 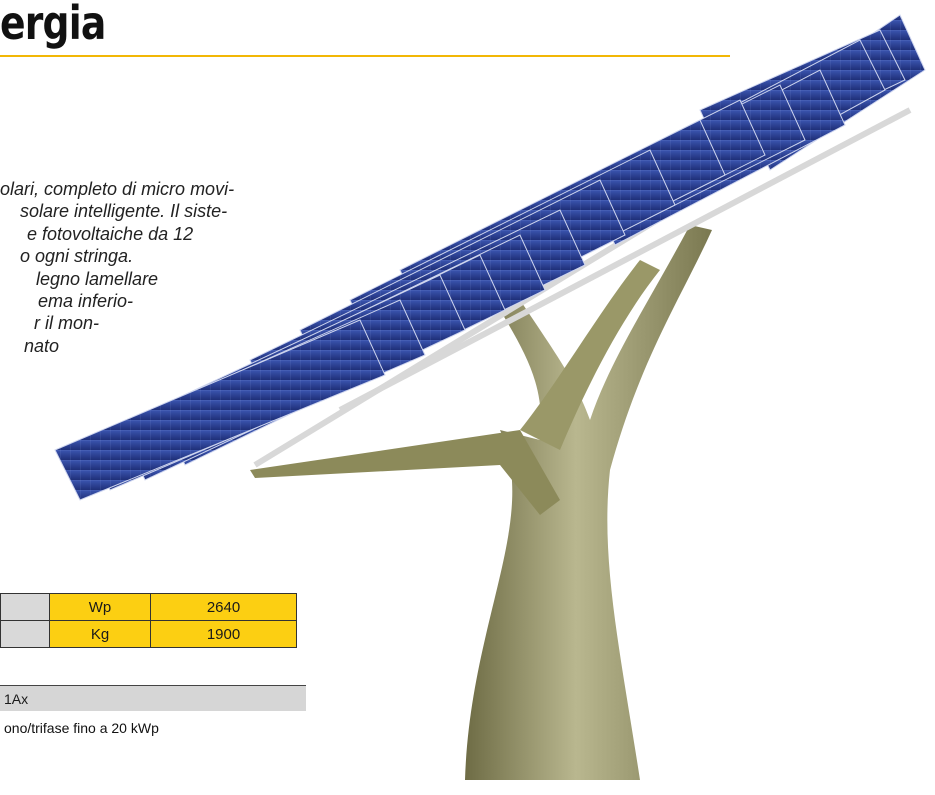 What do you see at coordinates (16, 699) in the screenshot?
I see `model-code: 1Ax` at bounding box center [16, 699].